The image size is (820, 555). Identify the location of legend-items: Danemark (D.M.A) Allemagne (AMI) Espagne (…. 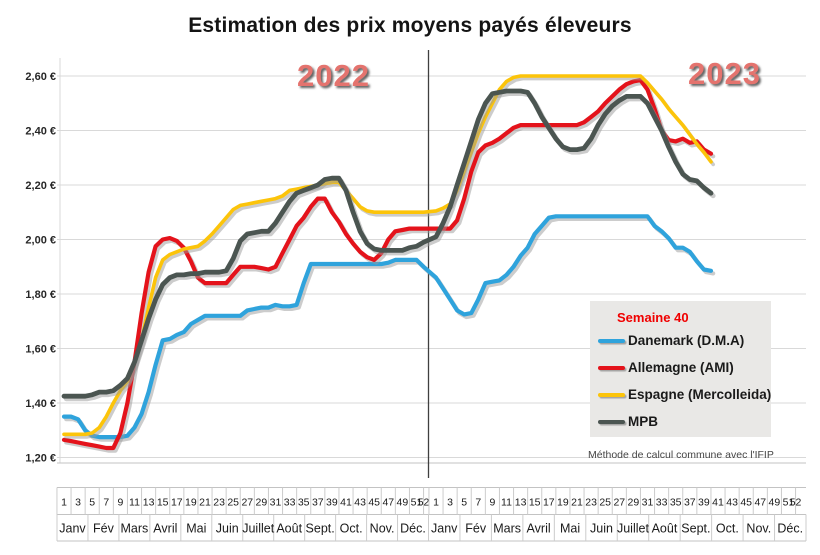
(680, 381).